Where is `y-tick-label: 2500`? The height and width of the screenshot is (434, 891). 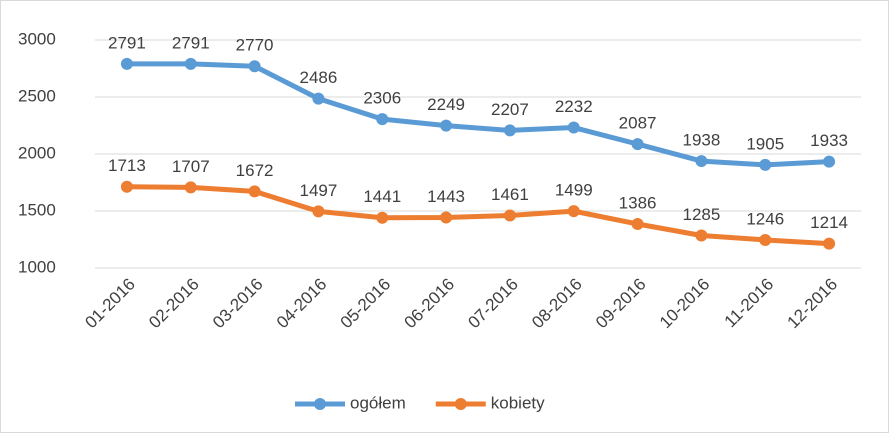
y-tick-label: 2500 is located at coordinates (37, 95).